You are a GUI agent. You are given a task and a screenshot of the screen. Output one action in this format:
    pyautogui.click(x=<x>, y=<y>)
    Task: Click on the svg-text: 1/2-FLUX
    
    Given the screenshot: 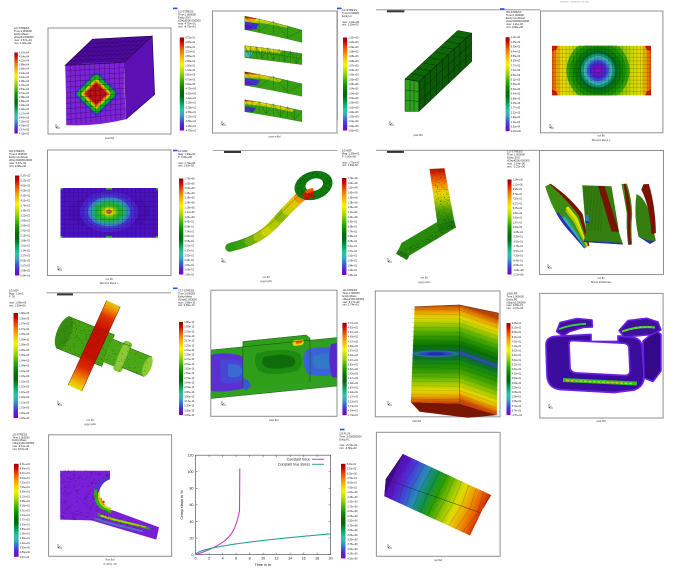 What is the action you would take?
    pyautogui.click(x=344, y=434)
    